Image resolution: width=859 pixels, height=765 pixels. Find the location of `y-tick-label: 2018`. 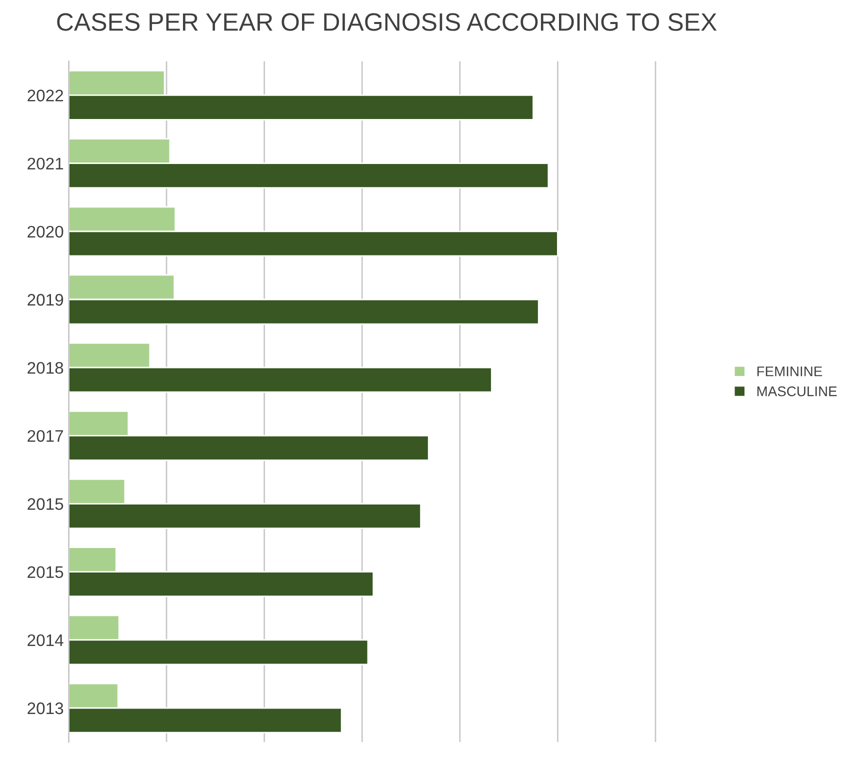

y-tick-label: 2018 is located at coordinates (46, 368).